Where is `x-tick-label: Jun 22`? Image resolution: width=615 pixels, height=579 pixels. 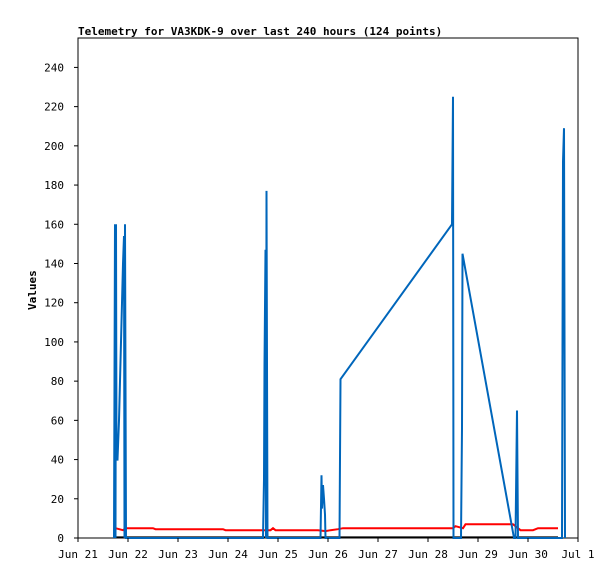 x-tick-label: Jun 22 is located at coordinates (128, 554).